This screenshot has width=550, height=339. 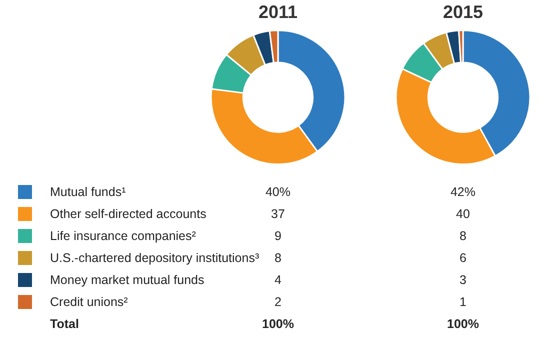 What do you see at coordinates (155, 258) in the screenshot?
I see `legend-label: U.S.-chartered depository institutions³` at bounding box center [155, 258].